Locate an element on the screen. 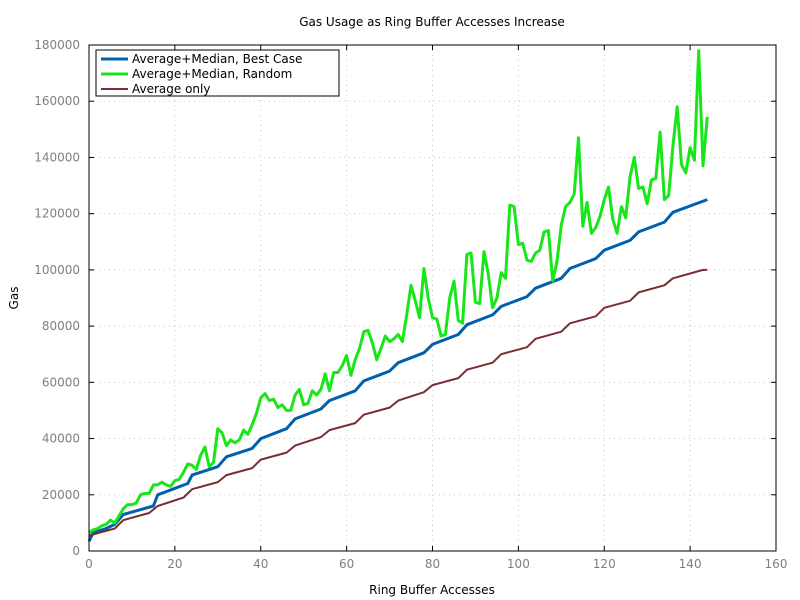 The image size is (800, 600). y-tick-label: 80000 is located at coordinates (61, 326).